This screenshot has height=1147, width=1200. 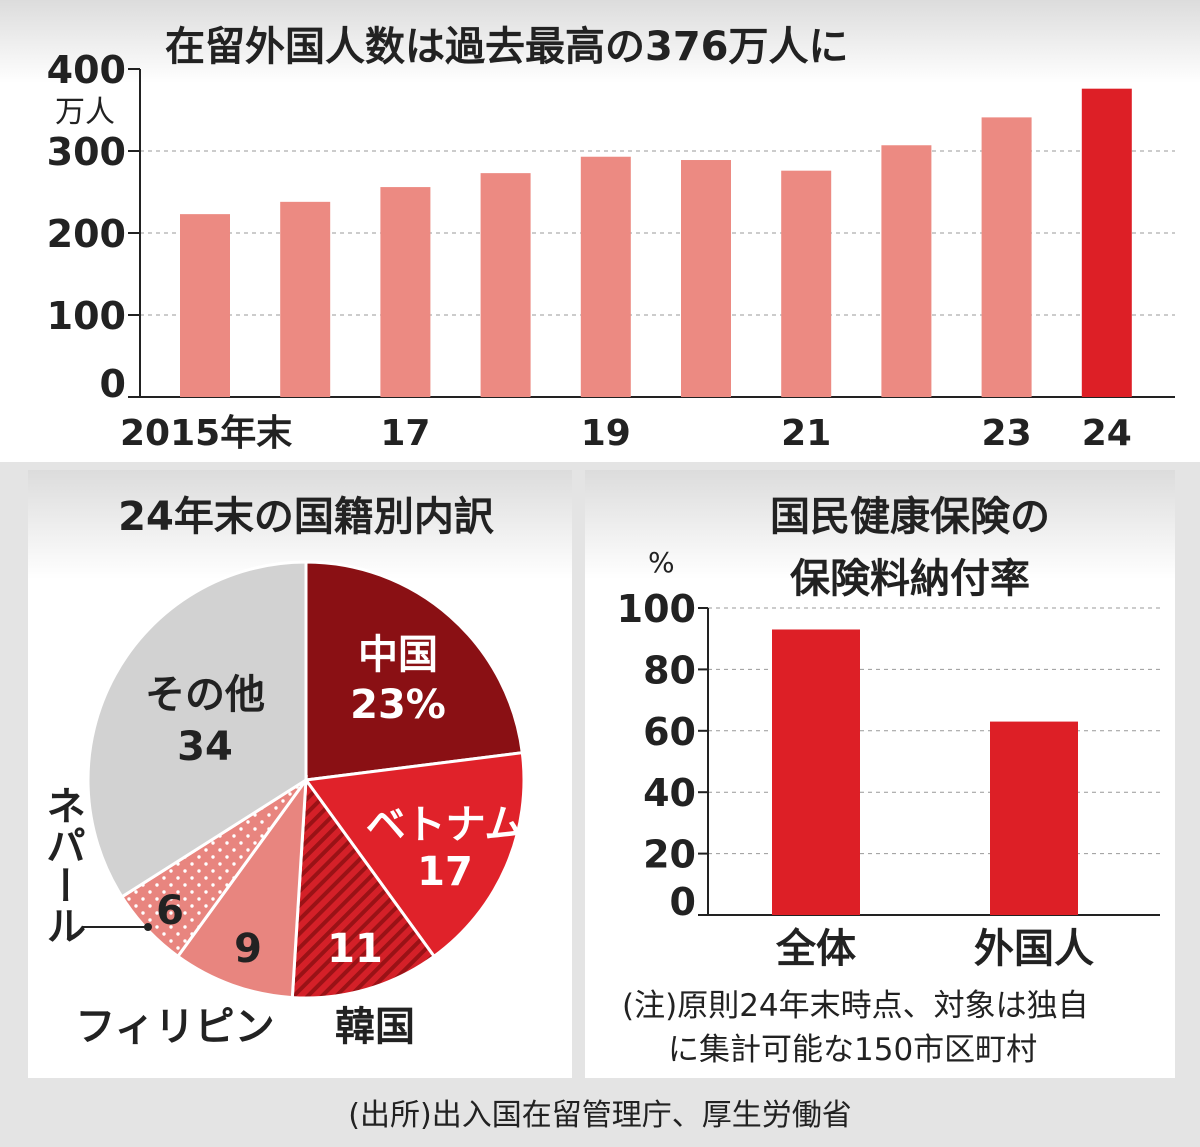 What do you see at coordinates (170, 911) in the screenshot?
I see `pie-value-label: 6` at bounding box center [170, 911].